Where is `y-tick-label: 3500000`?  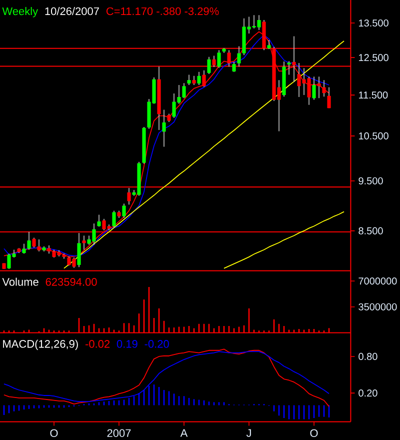 y-tick-label: 3500000 is located at coordinates (377, 306).